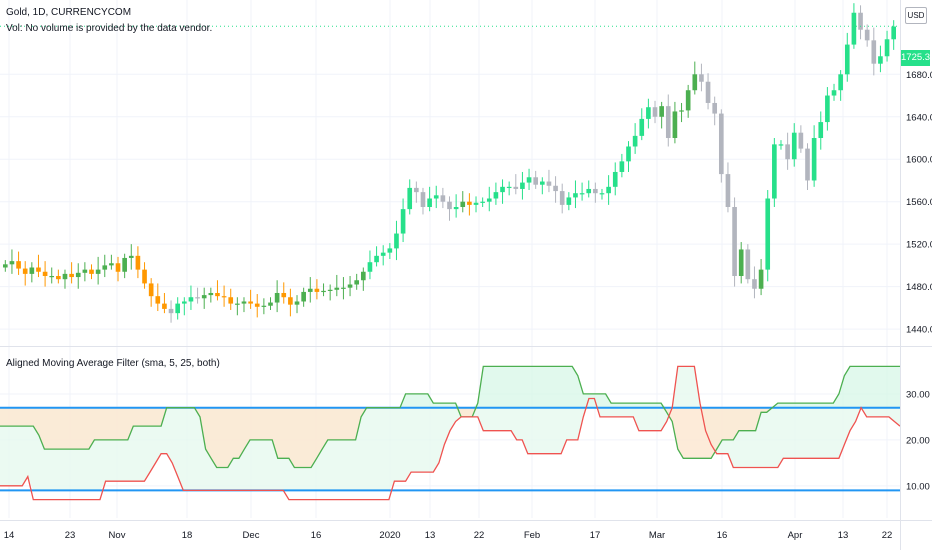 The height and width of the screenshot is (550, 932). What do you see at coordinates (919, 202) in the screenshot?
I see `price-tick-label: 1560.00` at bounding box center [919, 202].